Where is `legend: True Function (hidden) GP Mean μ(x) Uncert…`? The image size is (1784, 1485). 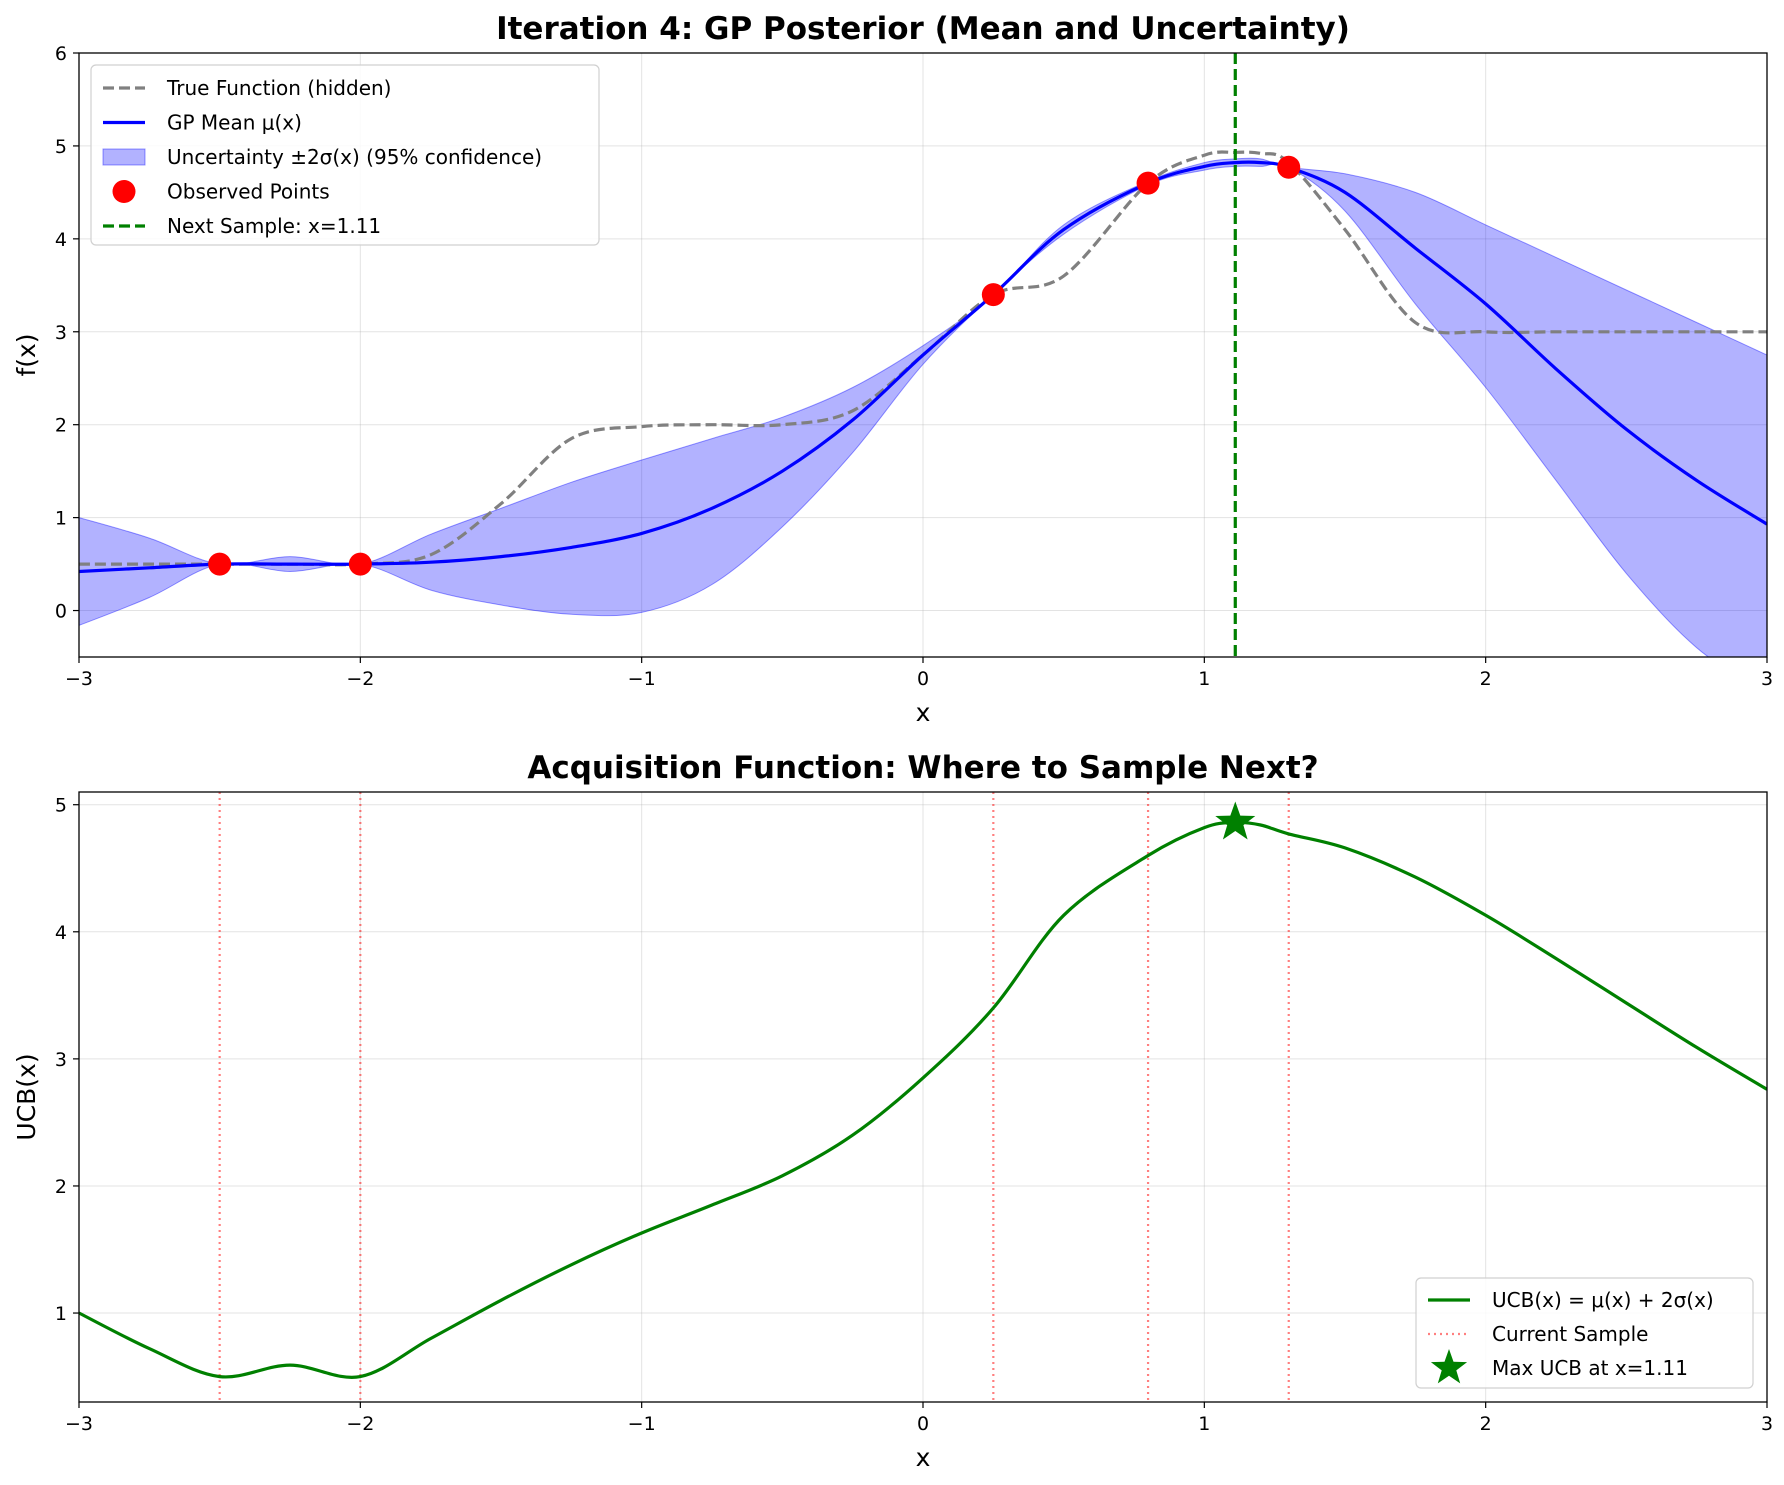 legend: True Function (hidden) GP Mean μ(x) Uncert… is located at coordinates (345, 155).